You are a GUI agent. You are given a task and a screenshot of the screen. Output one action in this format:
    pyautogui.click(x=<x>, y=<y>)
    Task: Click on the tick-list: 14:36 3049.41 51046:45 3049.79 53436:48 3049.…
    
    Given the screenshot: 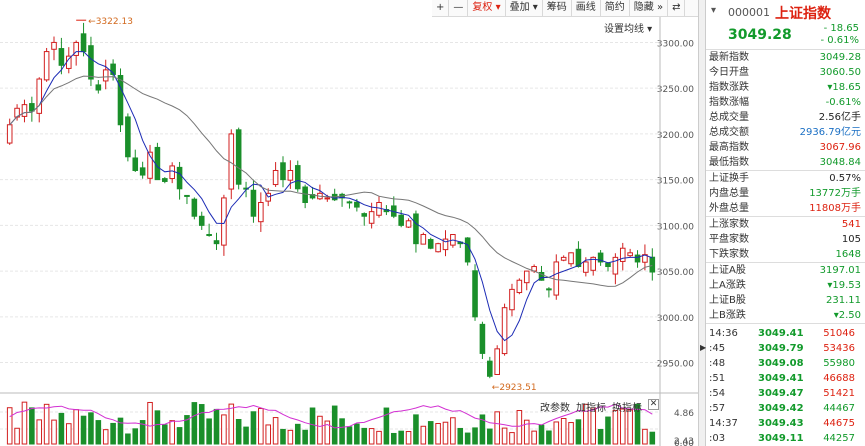 What is the action you would take?
    pyautogui.click(x=785, y=385)
    